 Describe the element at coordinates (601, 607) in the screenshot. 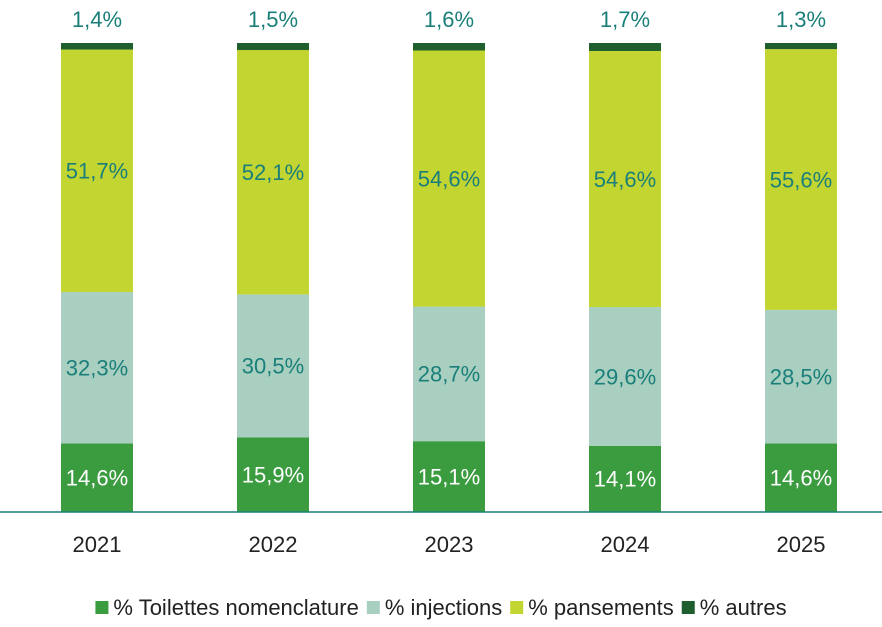

I see `legend-label: % pansements` at that location.